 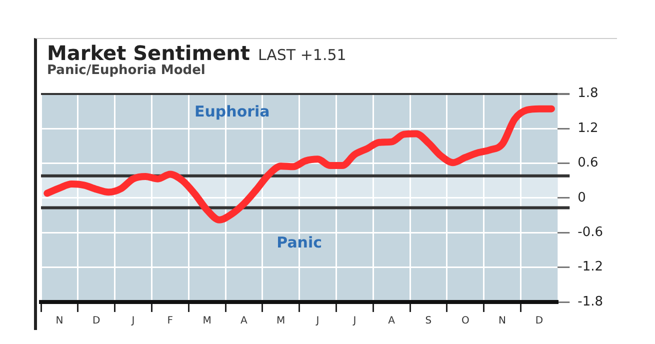 I want to click on x-tick-label: S, so click(x=428, y=320).